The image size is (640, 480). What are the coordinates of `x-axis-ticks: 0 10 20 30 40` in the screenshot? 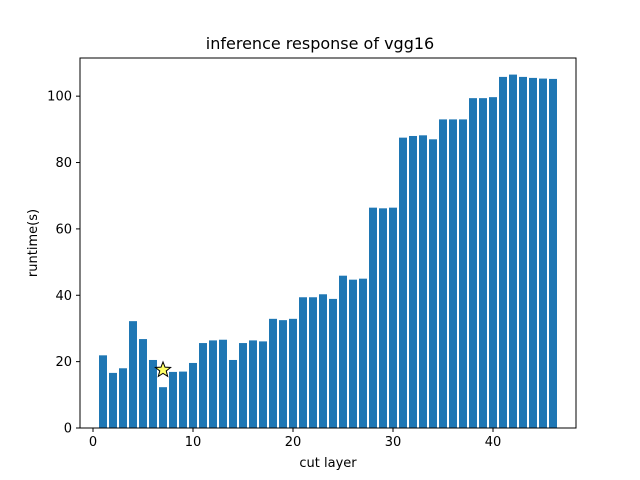 It's located at (295, 439).